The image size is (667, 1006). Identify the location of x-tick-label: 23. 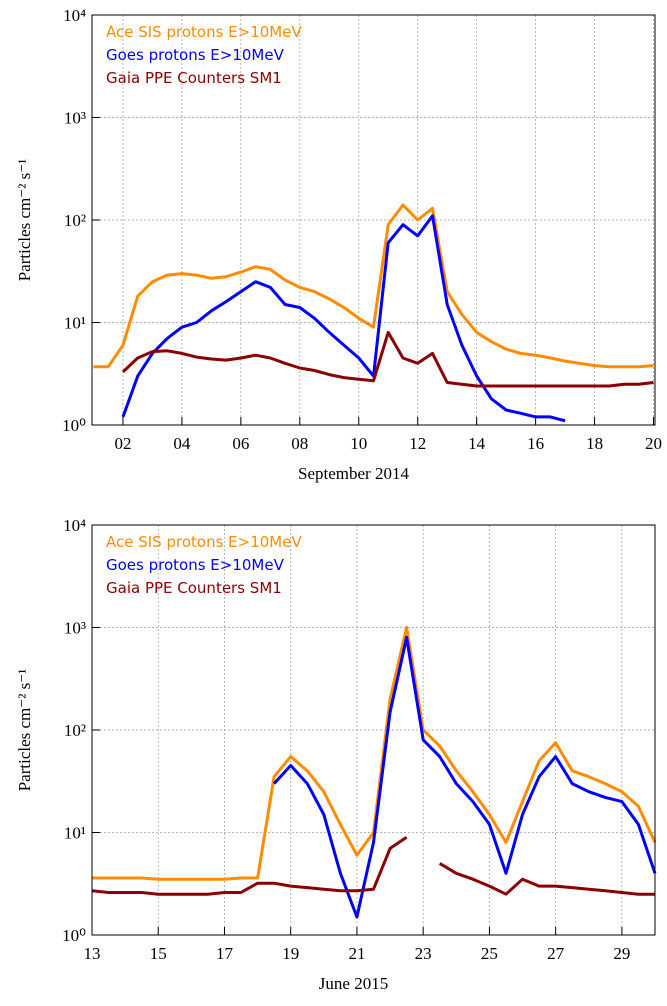
(423, 953).